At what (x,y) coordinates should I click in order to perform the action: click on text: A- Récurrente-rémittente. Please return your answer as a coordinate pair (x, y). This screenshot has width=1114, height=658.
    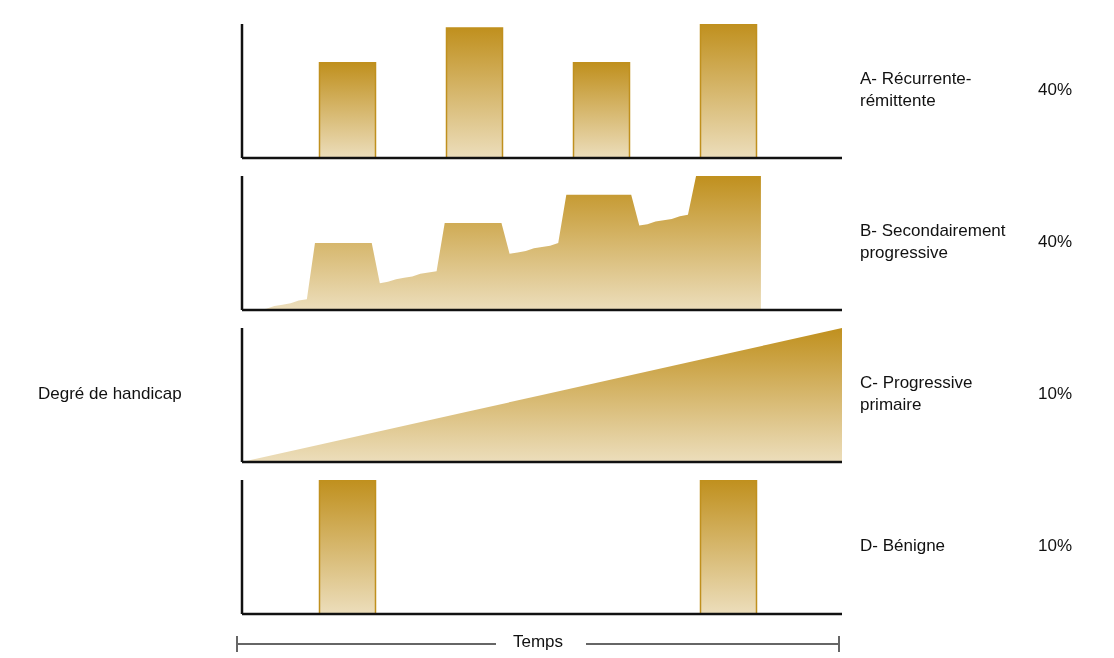
    Looking at the image, I should click on (916, 89).